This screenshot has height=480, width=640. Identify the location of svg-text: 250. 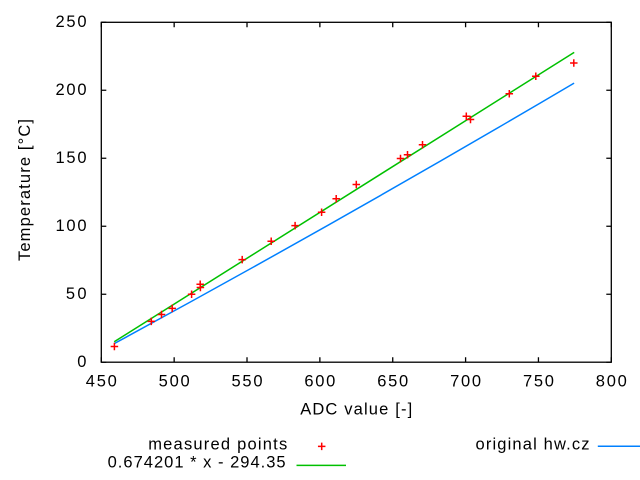
(71, 22).